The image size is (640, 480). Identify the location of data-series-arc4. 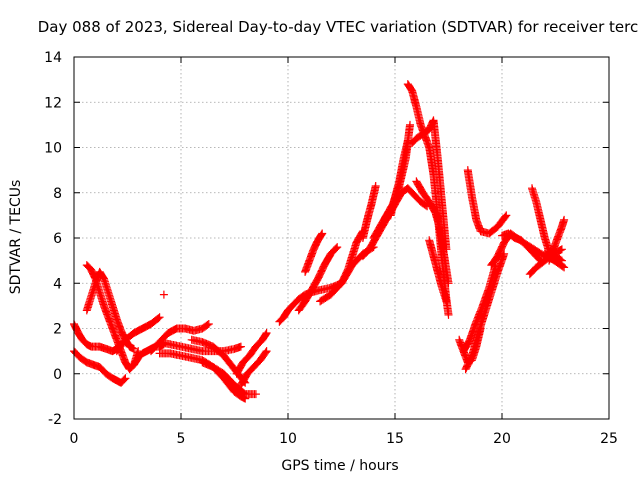
(110, 310).